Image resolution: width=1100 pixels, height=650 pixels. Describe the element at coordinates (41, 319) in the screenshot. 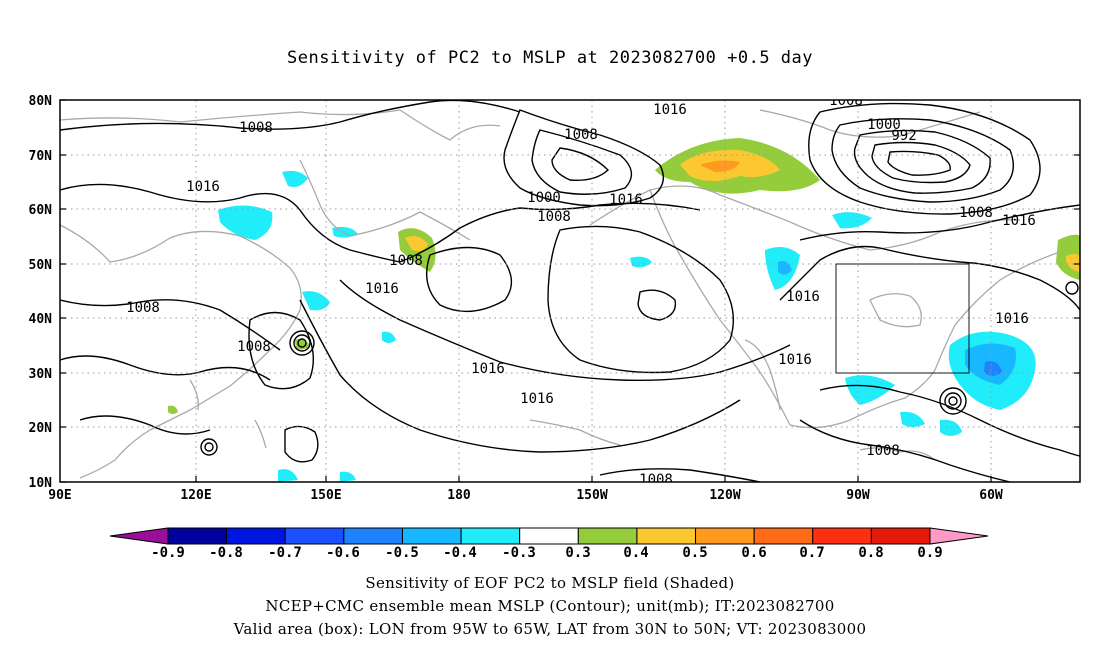

I see `lat-label: 40N` at that location.